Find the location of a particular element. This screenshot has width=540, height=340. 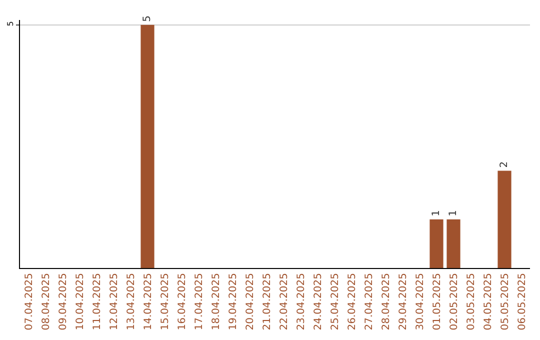

x-tick-label: 29.04.2025 is located at coordinates (403, 301).